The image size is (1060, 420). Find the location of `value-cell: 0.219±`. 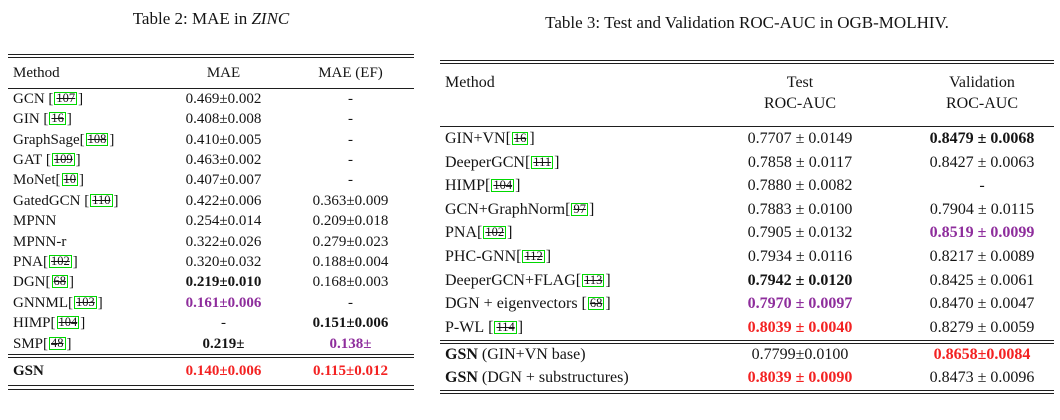

value-cell: 0.219± is located at coordinates (223, 343).